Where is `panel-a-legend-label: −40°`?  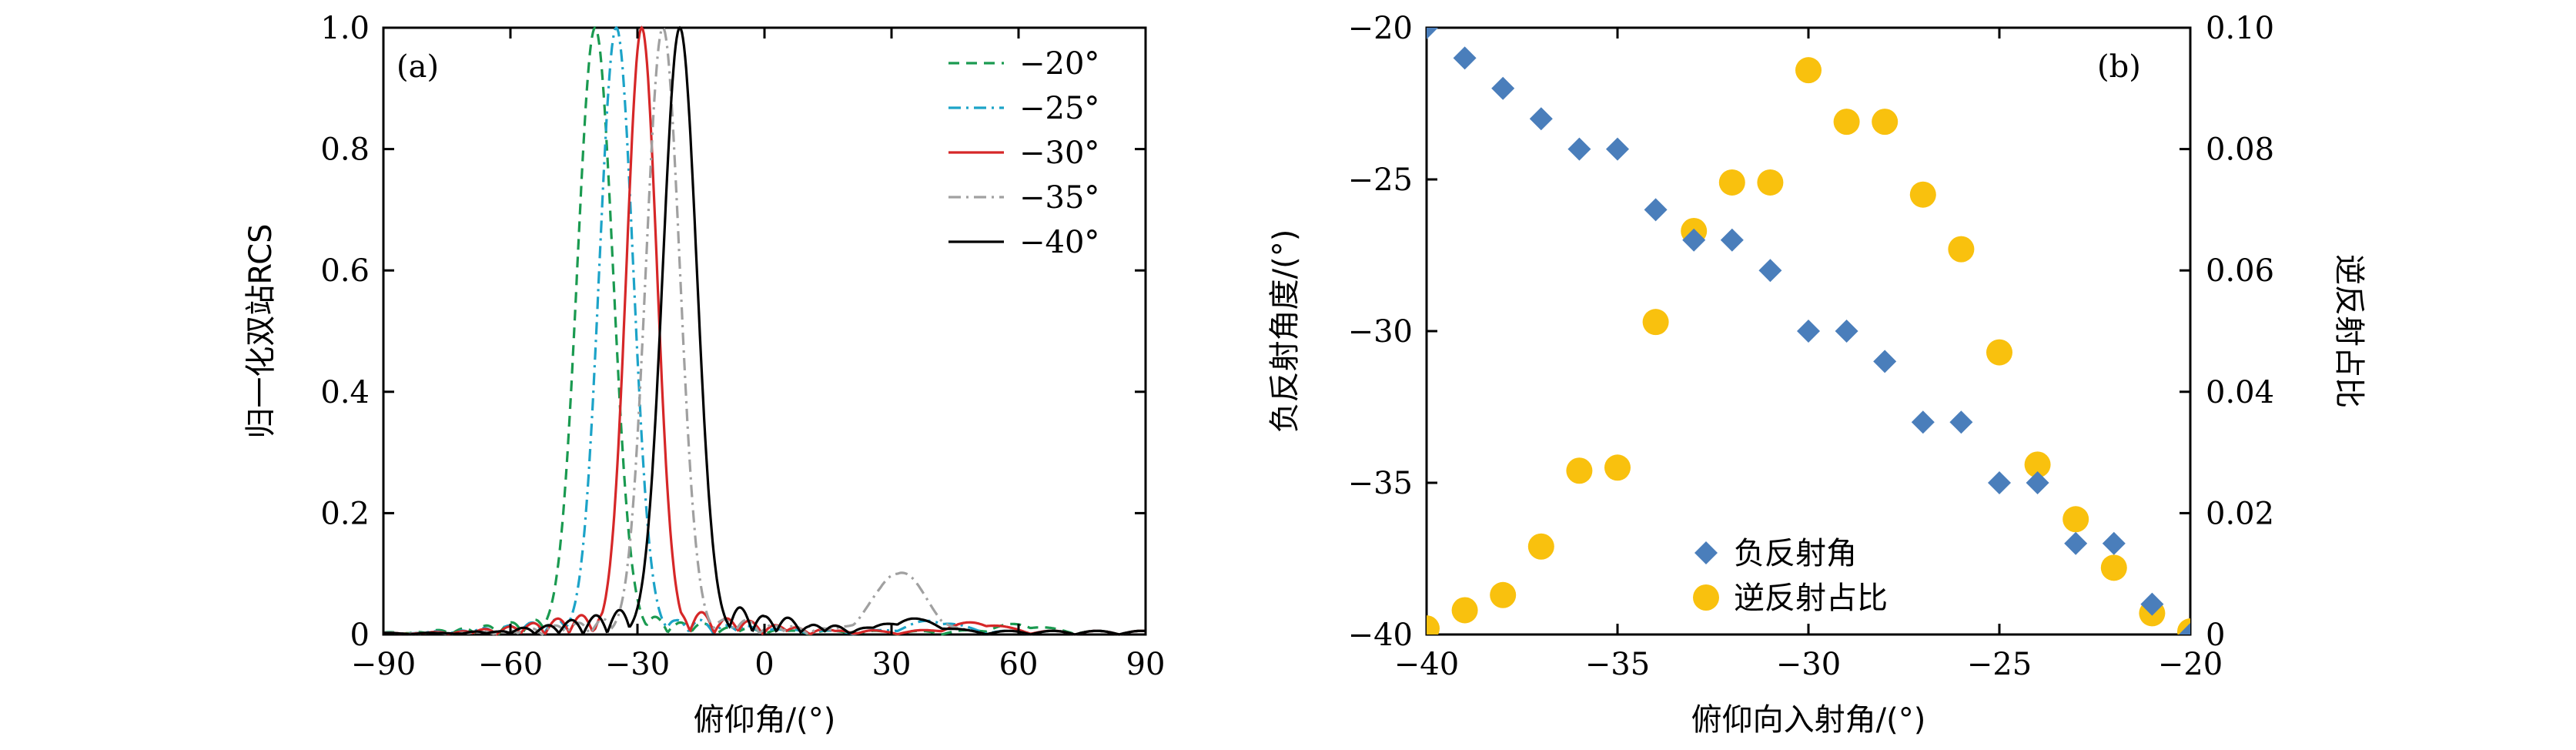
panel-a-legend-label: −40° is located at coordinates (1059, 243).